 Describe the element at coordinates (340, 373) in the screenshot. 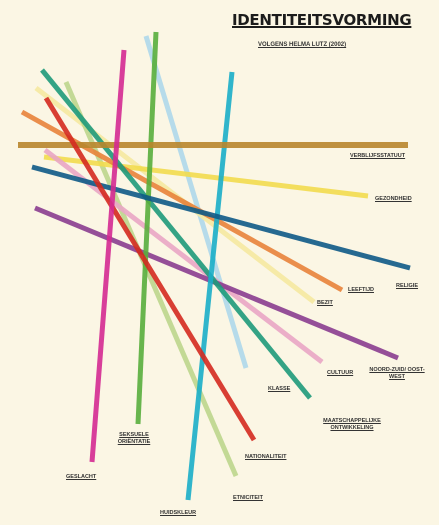

I see `label-cultuur: CULTUUR` at that location.